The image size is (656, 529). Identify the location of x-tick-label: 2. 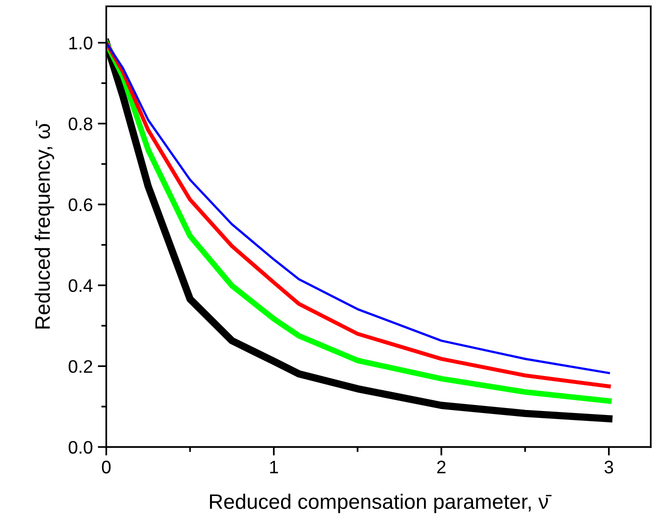
(441, 467).